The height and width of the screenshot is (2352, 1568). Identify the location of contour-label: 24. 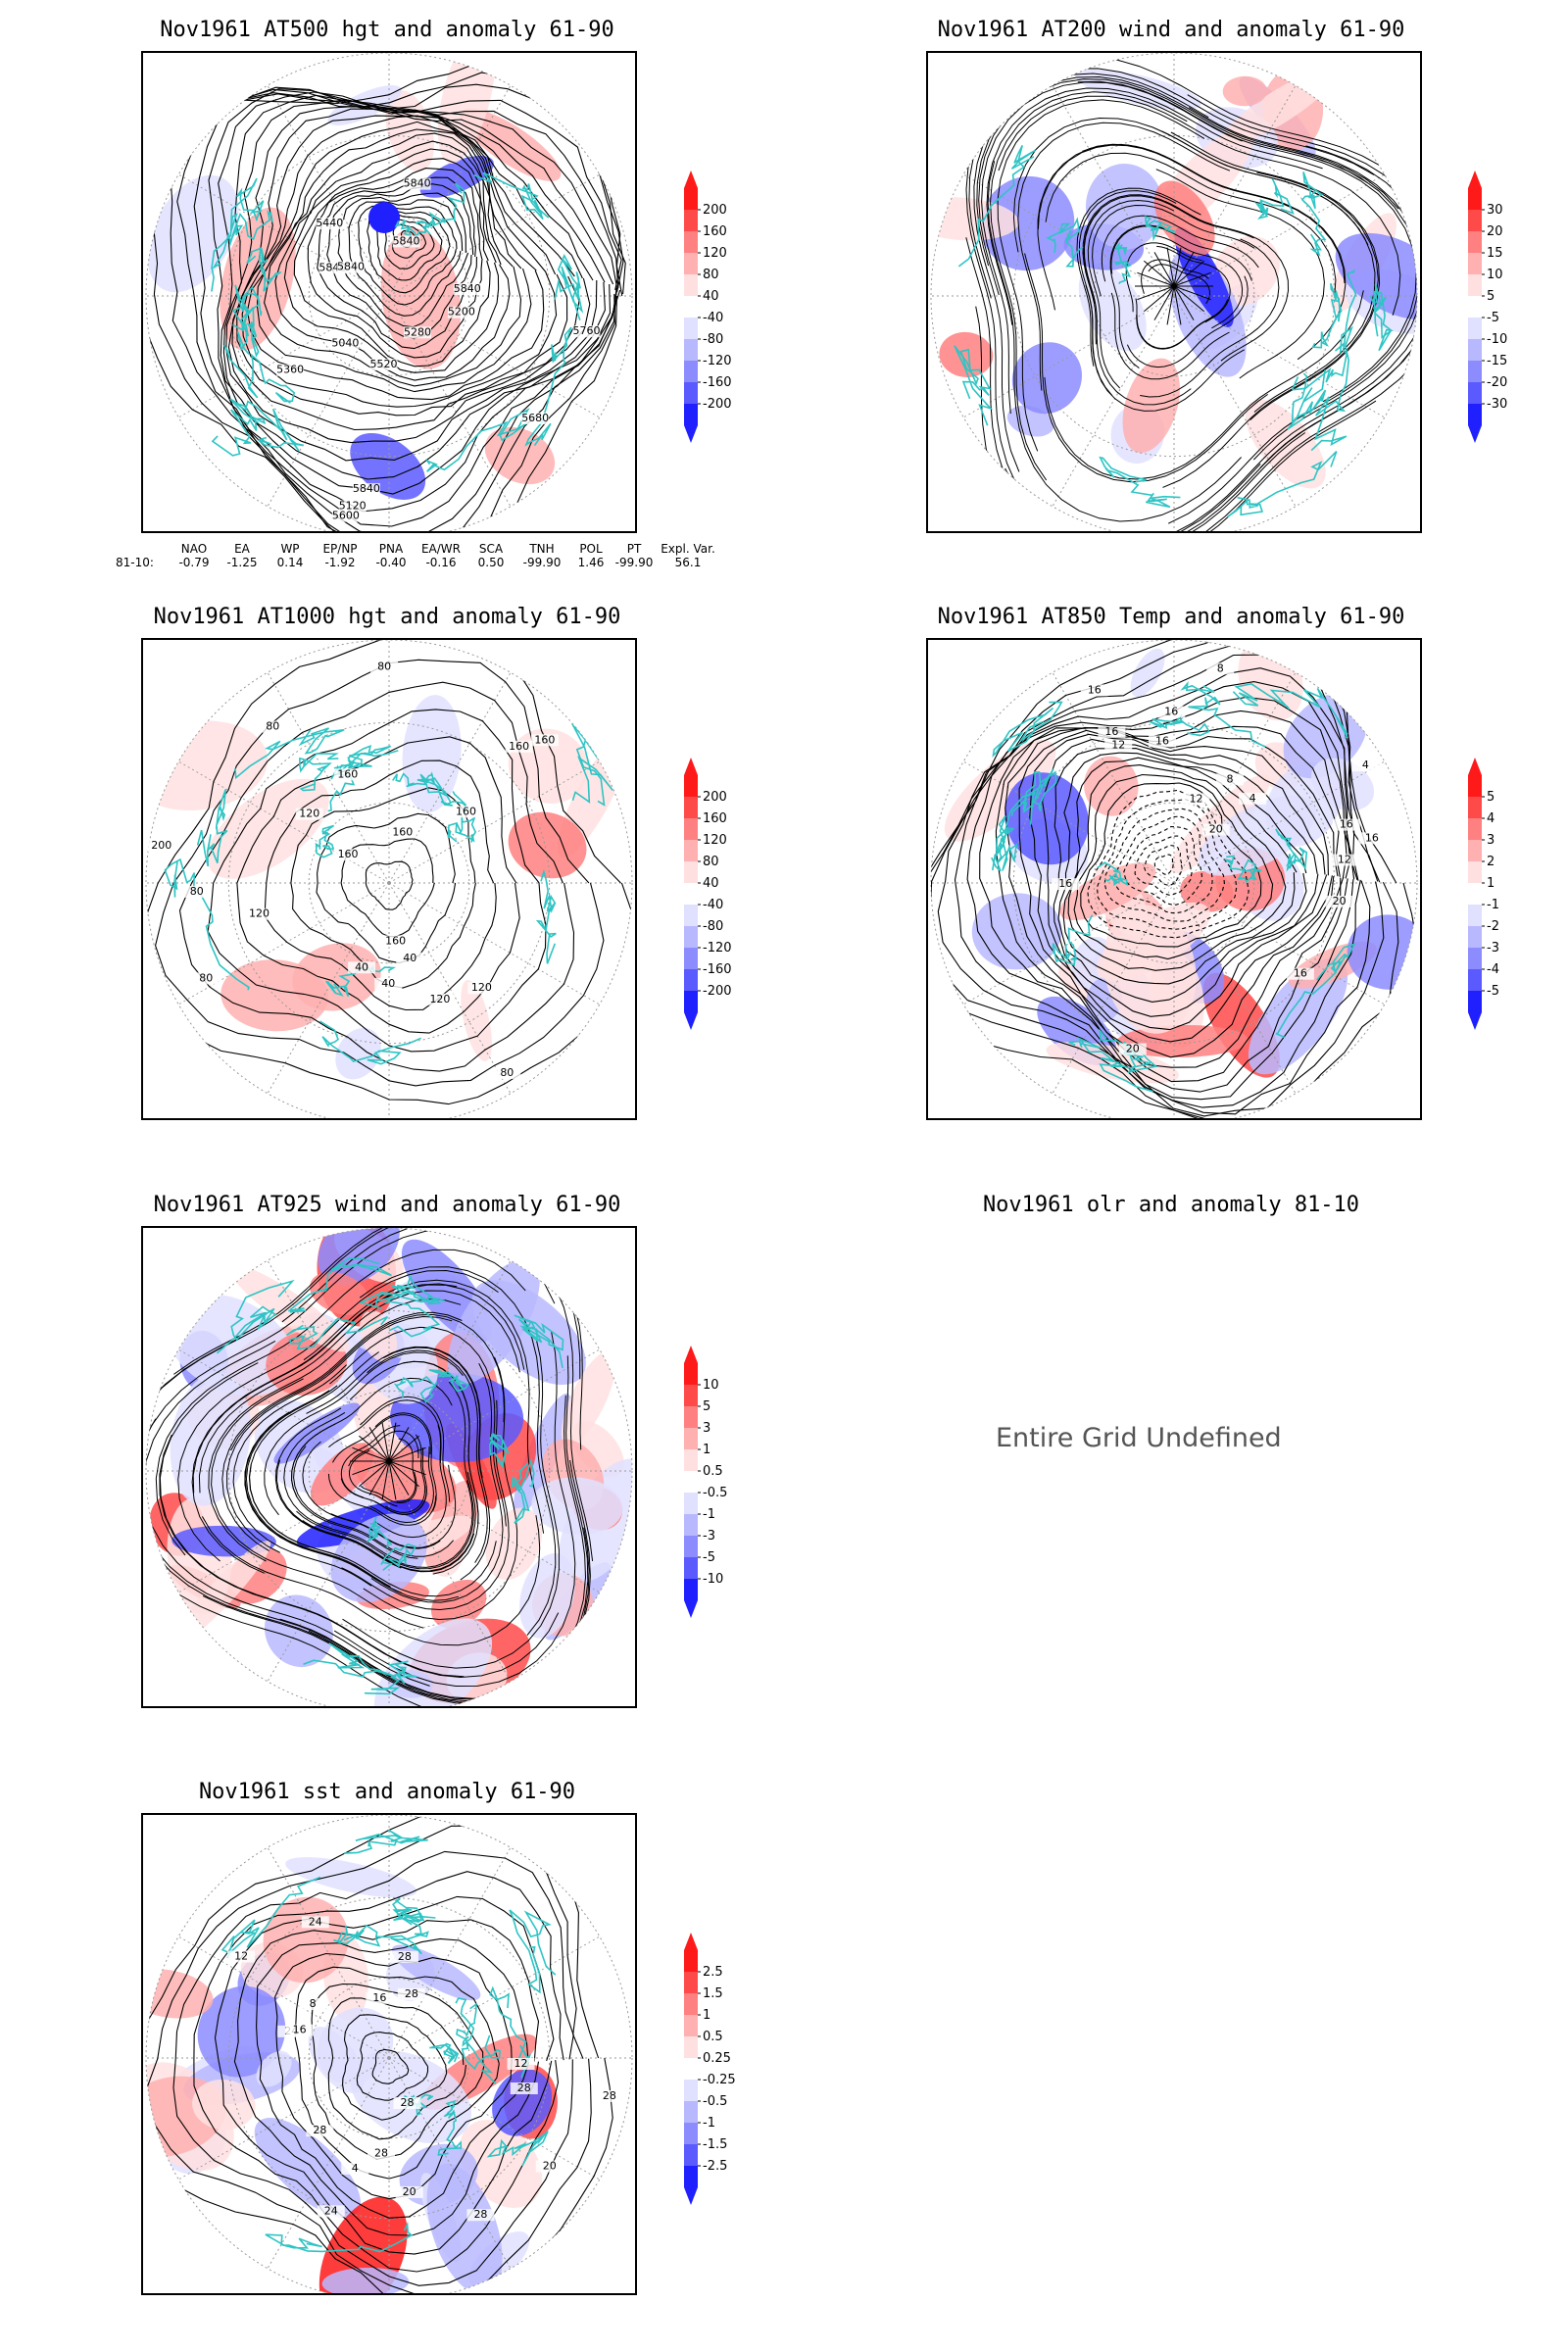
(331, 2210).